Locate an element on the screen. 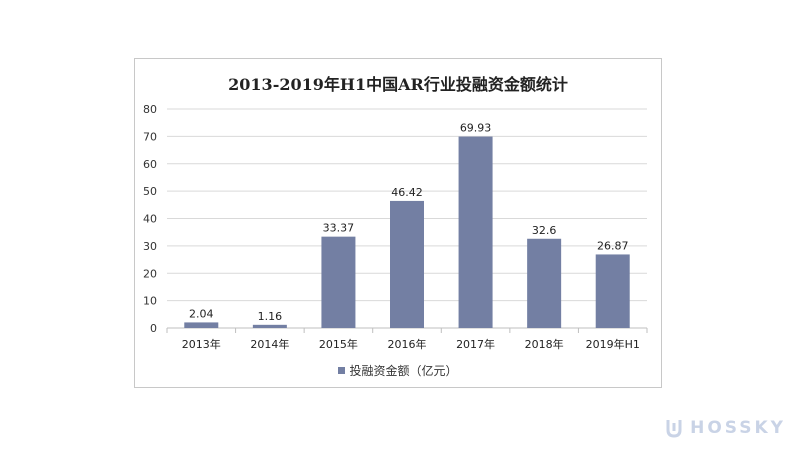 The width and height of the screenshot is (800, 450). x-tick-label: 2018年 is located at coordinates (544, 344).